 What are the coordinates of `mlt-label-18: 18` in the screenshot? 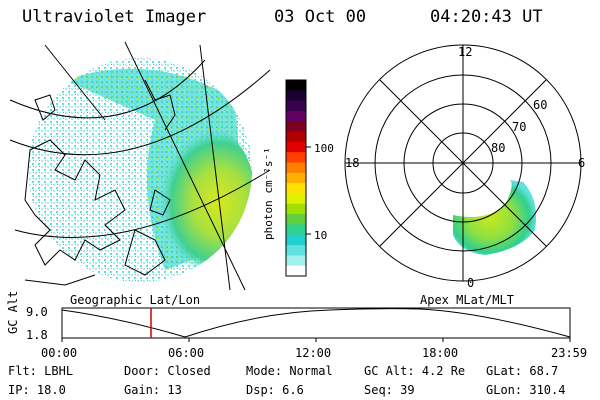 It's located at (352, 163).